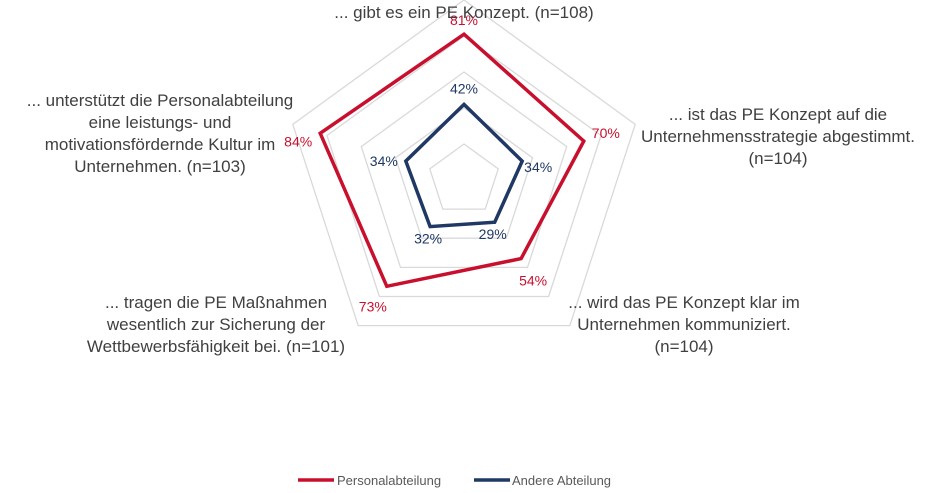 The image size is (934, 493). I want to click on legend: Personalabteilung Andere Abteilung, so click(454, 480).